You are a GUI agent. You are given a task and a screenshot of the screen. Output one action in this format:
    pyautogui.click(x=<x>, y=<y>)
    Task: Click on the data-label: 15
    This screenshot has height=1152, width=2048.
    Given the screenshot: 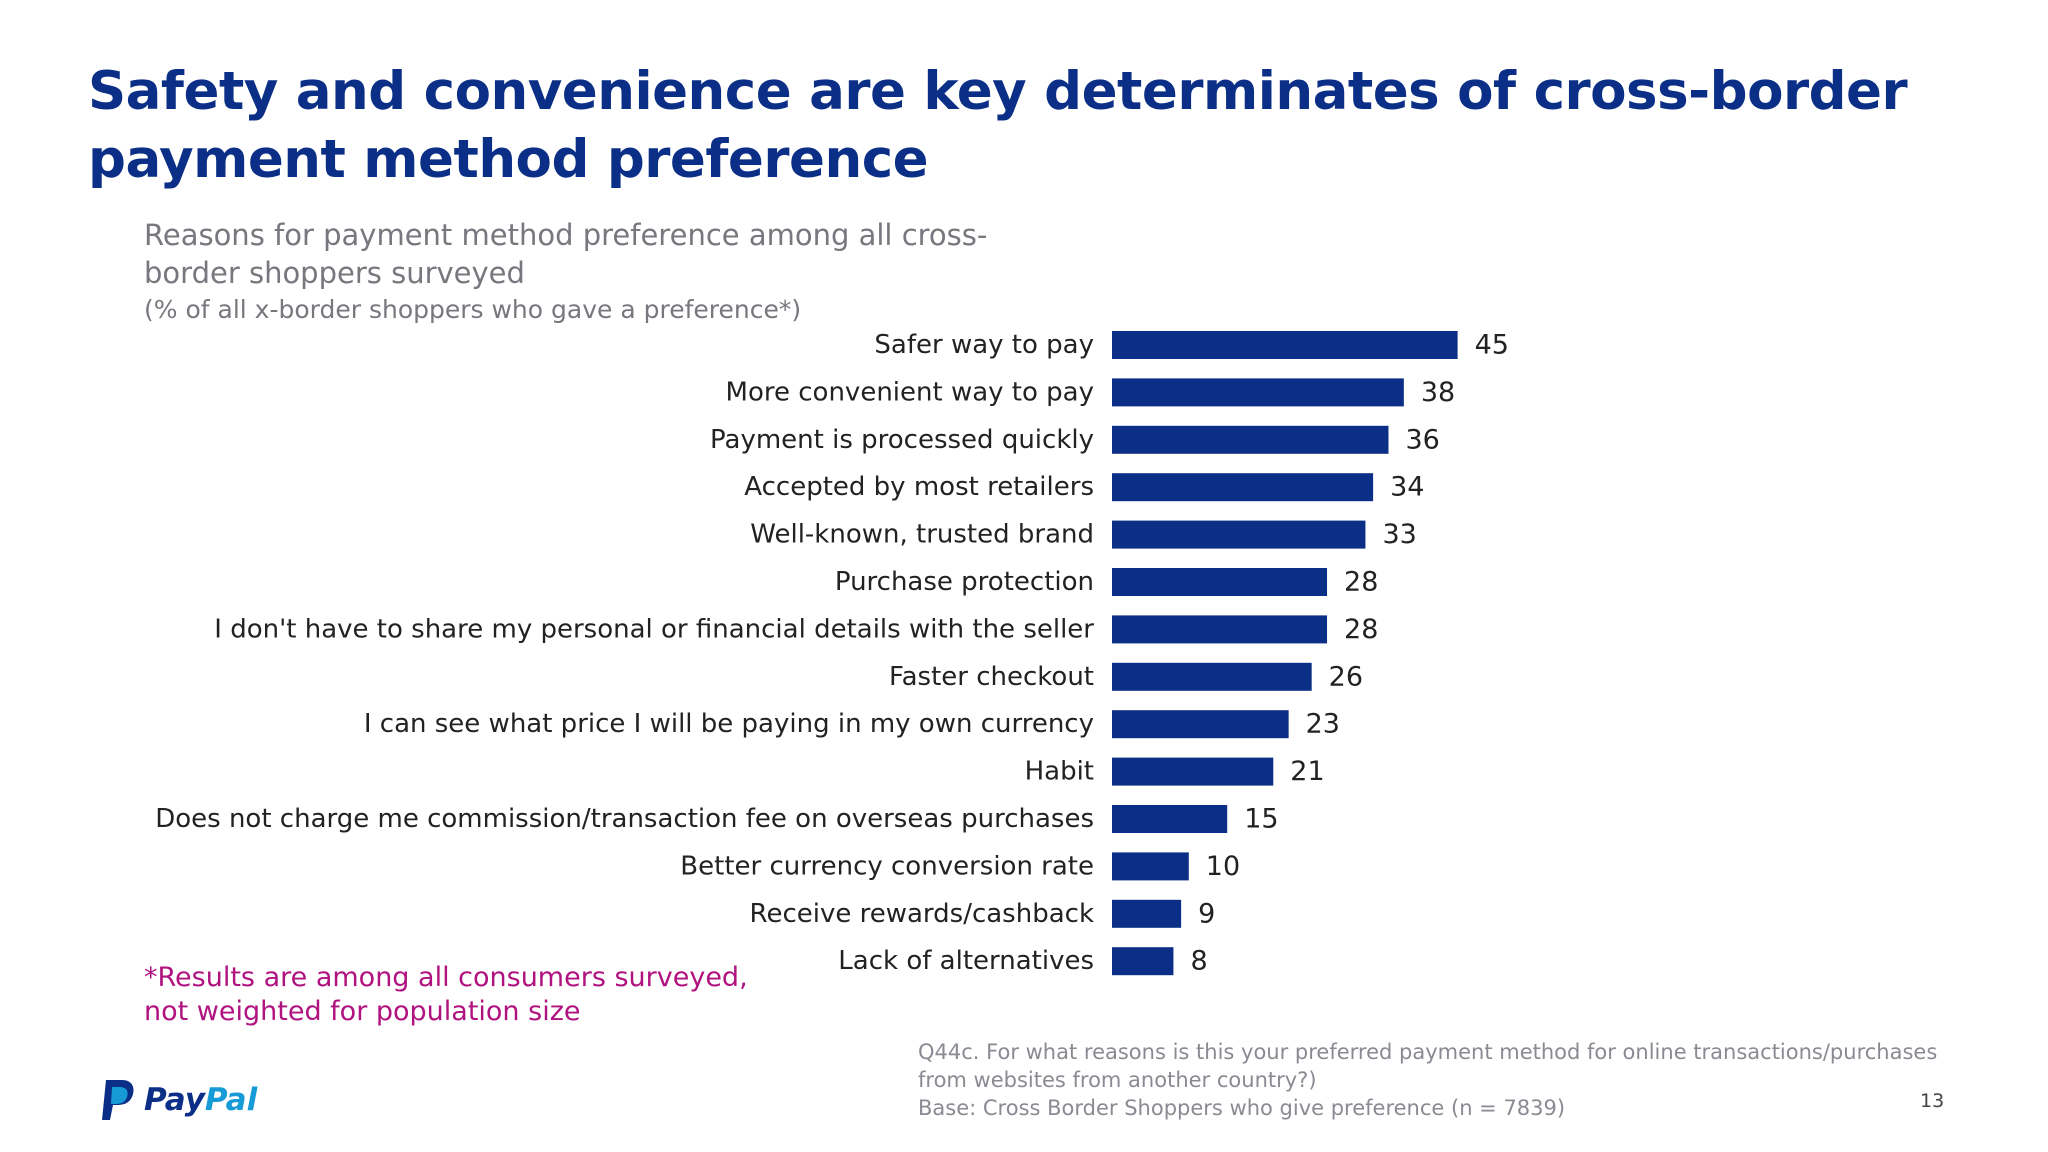 What is the action you would take?
    pyautogui.click(x=1261, y=819)
    